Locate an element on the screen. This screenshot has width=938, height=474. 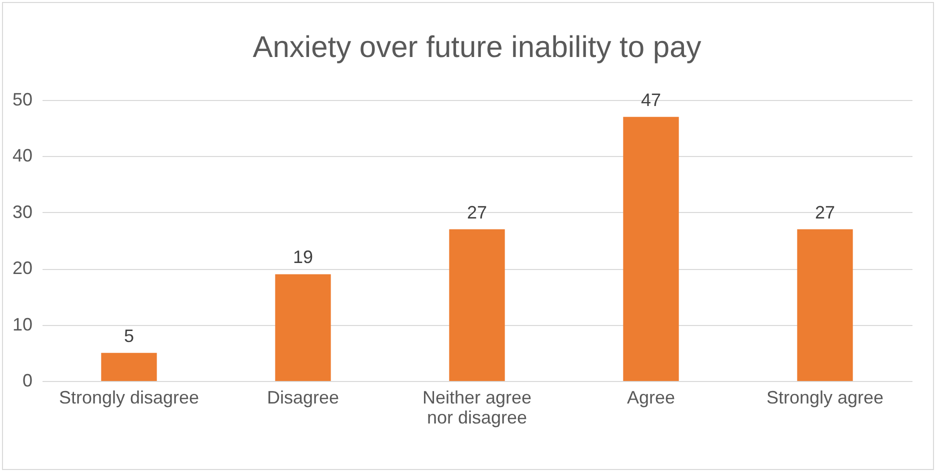
y-tick-label: 40 is located at coordinates (22, 156).